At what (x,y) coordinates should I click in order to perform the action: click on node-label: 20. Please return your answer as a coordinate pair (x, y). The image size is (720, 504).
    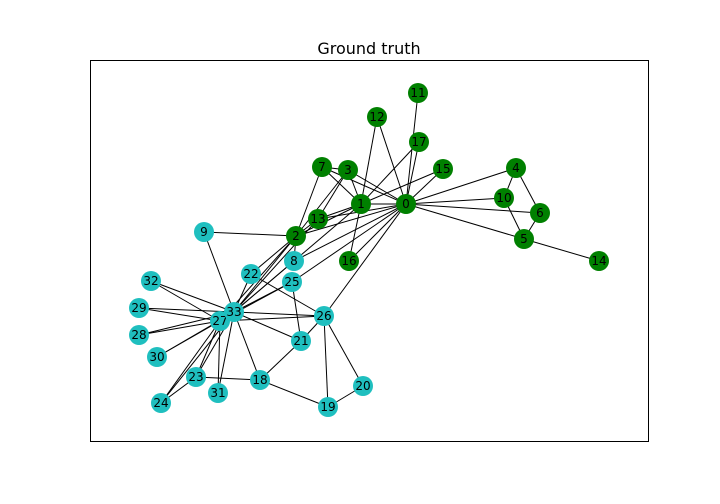
    Looking at the image, I should click on (362, 386).